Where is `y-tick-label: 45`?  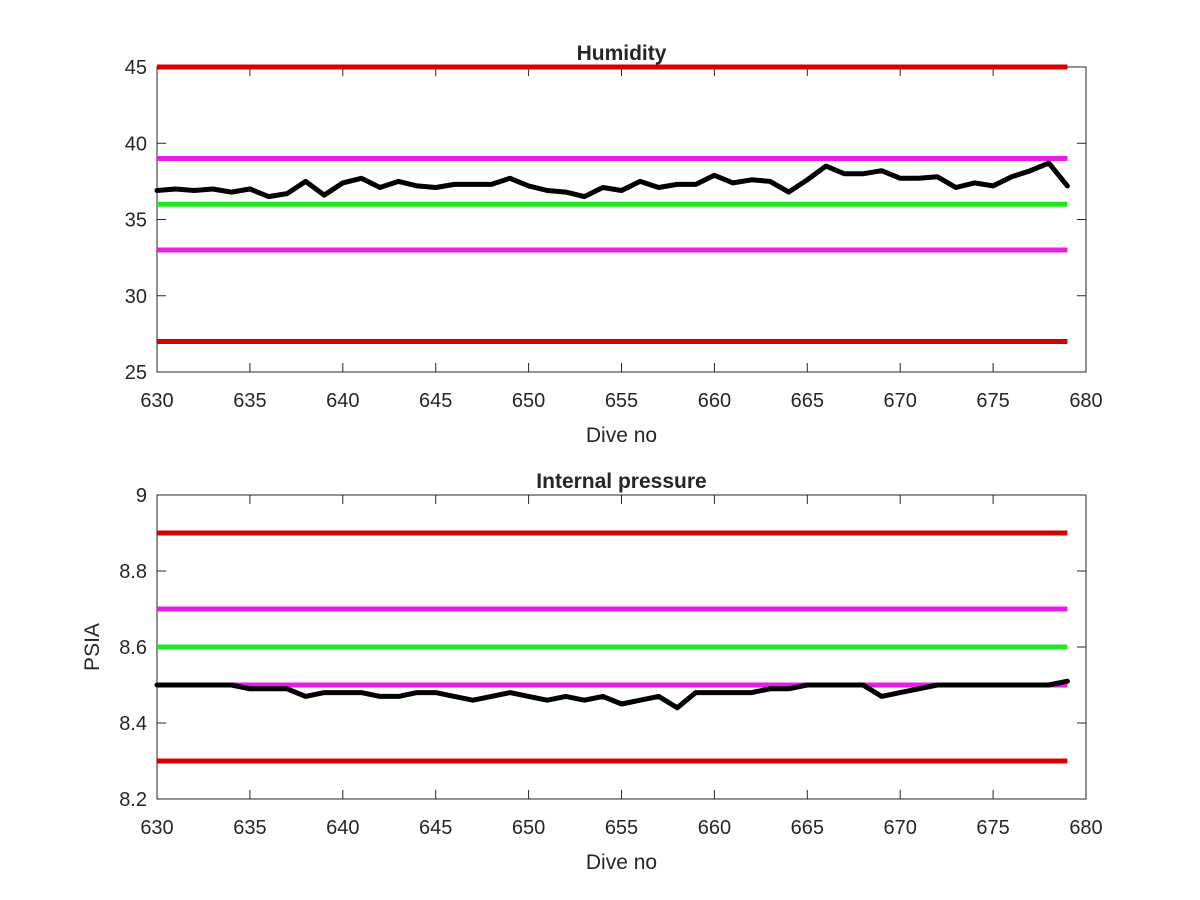 y-tick-label: 45 is located at coordinates (136, 68).